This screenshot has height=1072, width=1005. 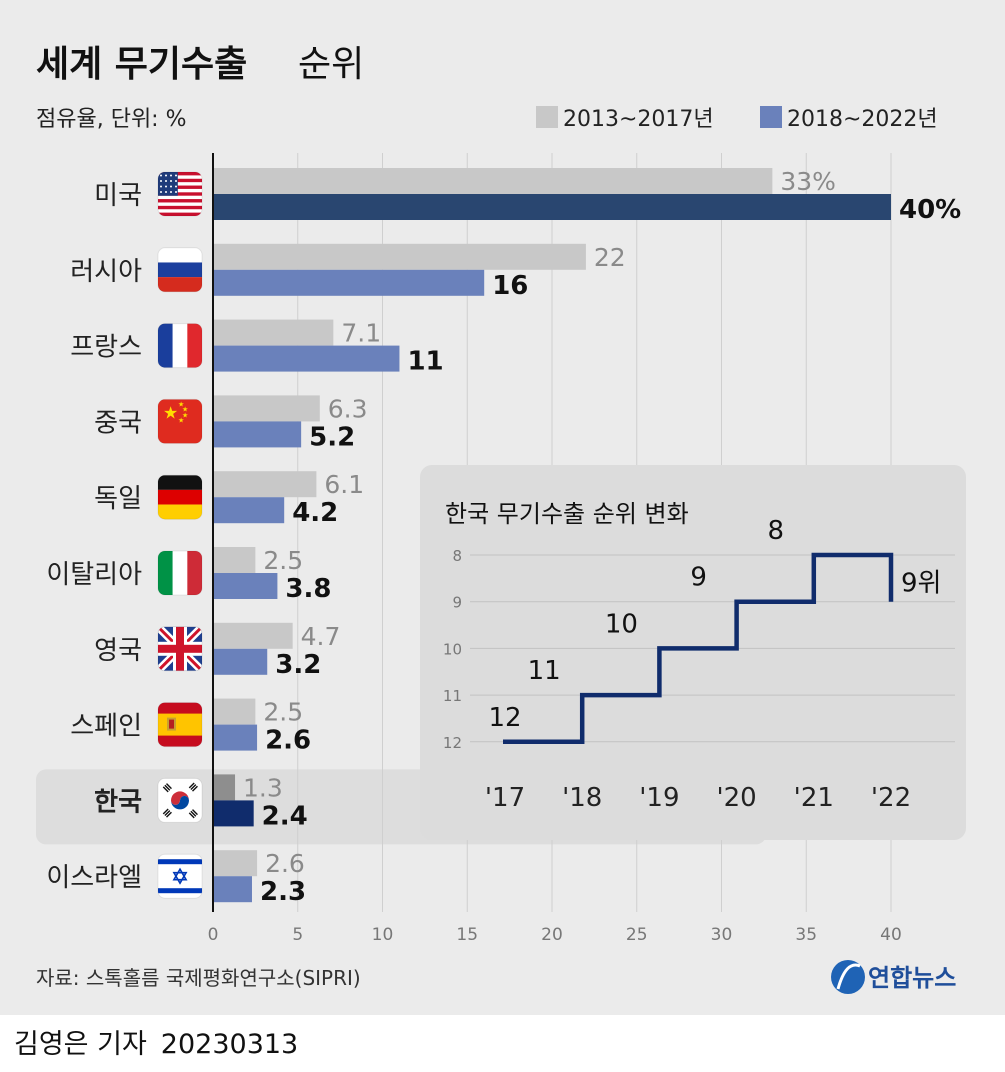 I want to click on category-label: 프랑스, so click(x=106, y=348).